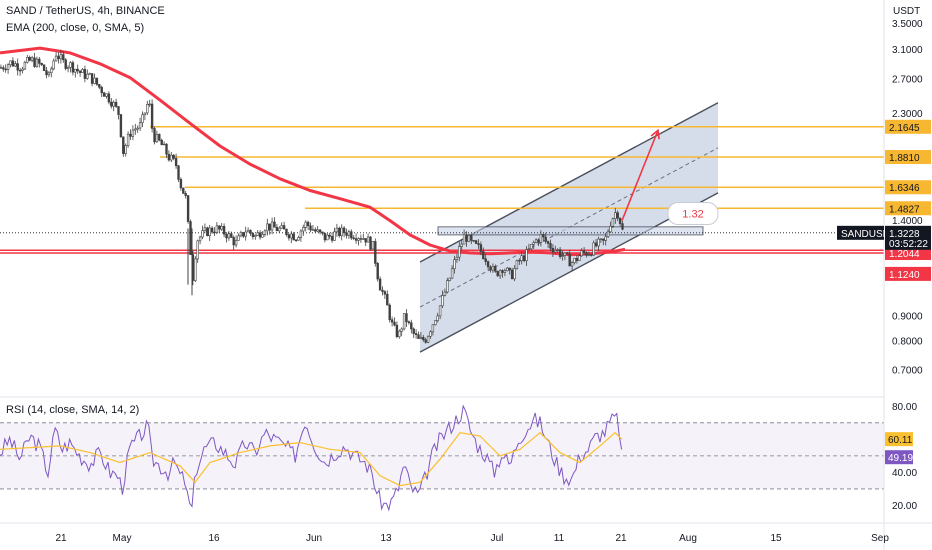 This screenshot has width=932, height=550. What do you see at coordinates (73, 410) in the screenshot?
I see `rsi-indicator-label: RSI (14, close, SMA, 14, 2)` at bounding box center [73, 410].